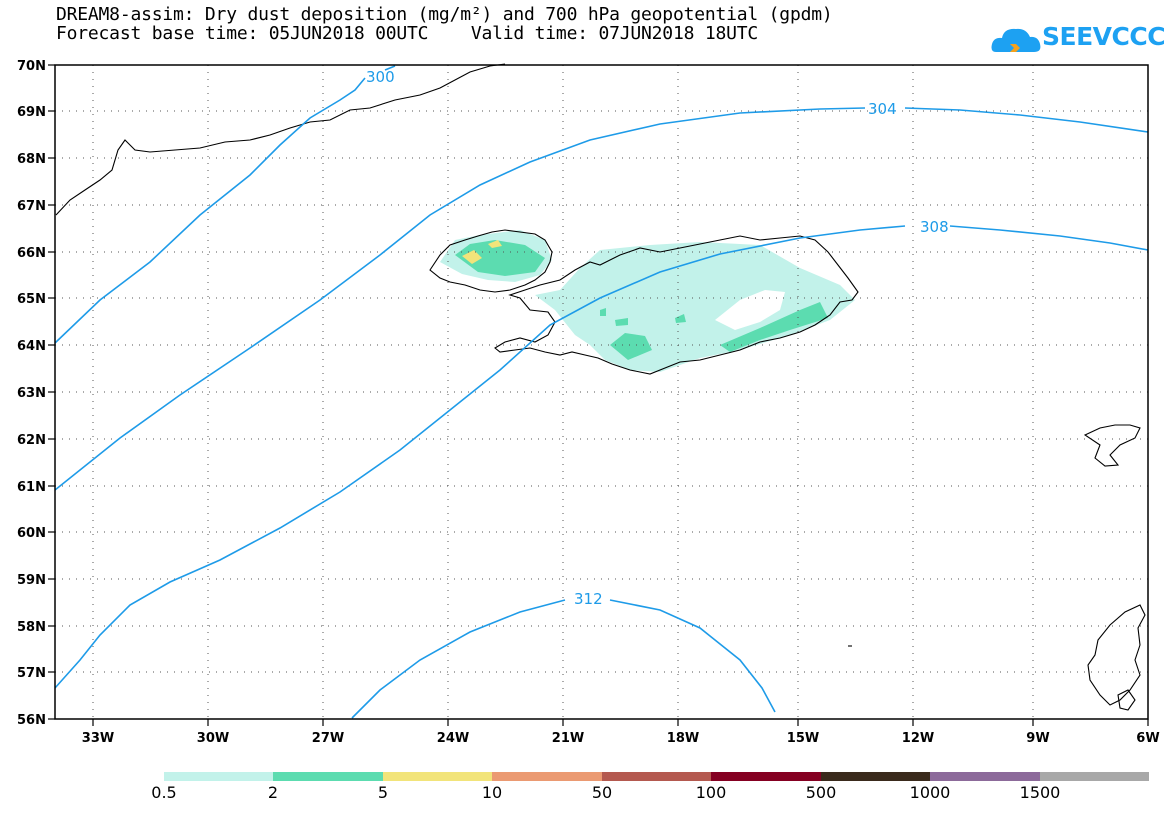 The image size is (1175, 815). What do you see at coordinates (328, 738) in the screenshot?
I see `lon-label: 27W` at bounding box center [328, 738].